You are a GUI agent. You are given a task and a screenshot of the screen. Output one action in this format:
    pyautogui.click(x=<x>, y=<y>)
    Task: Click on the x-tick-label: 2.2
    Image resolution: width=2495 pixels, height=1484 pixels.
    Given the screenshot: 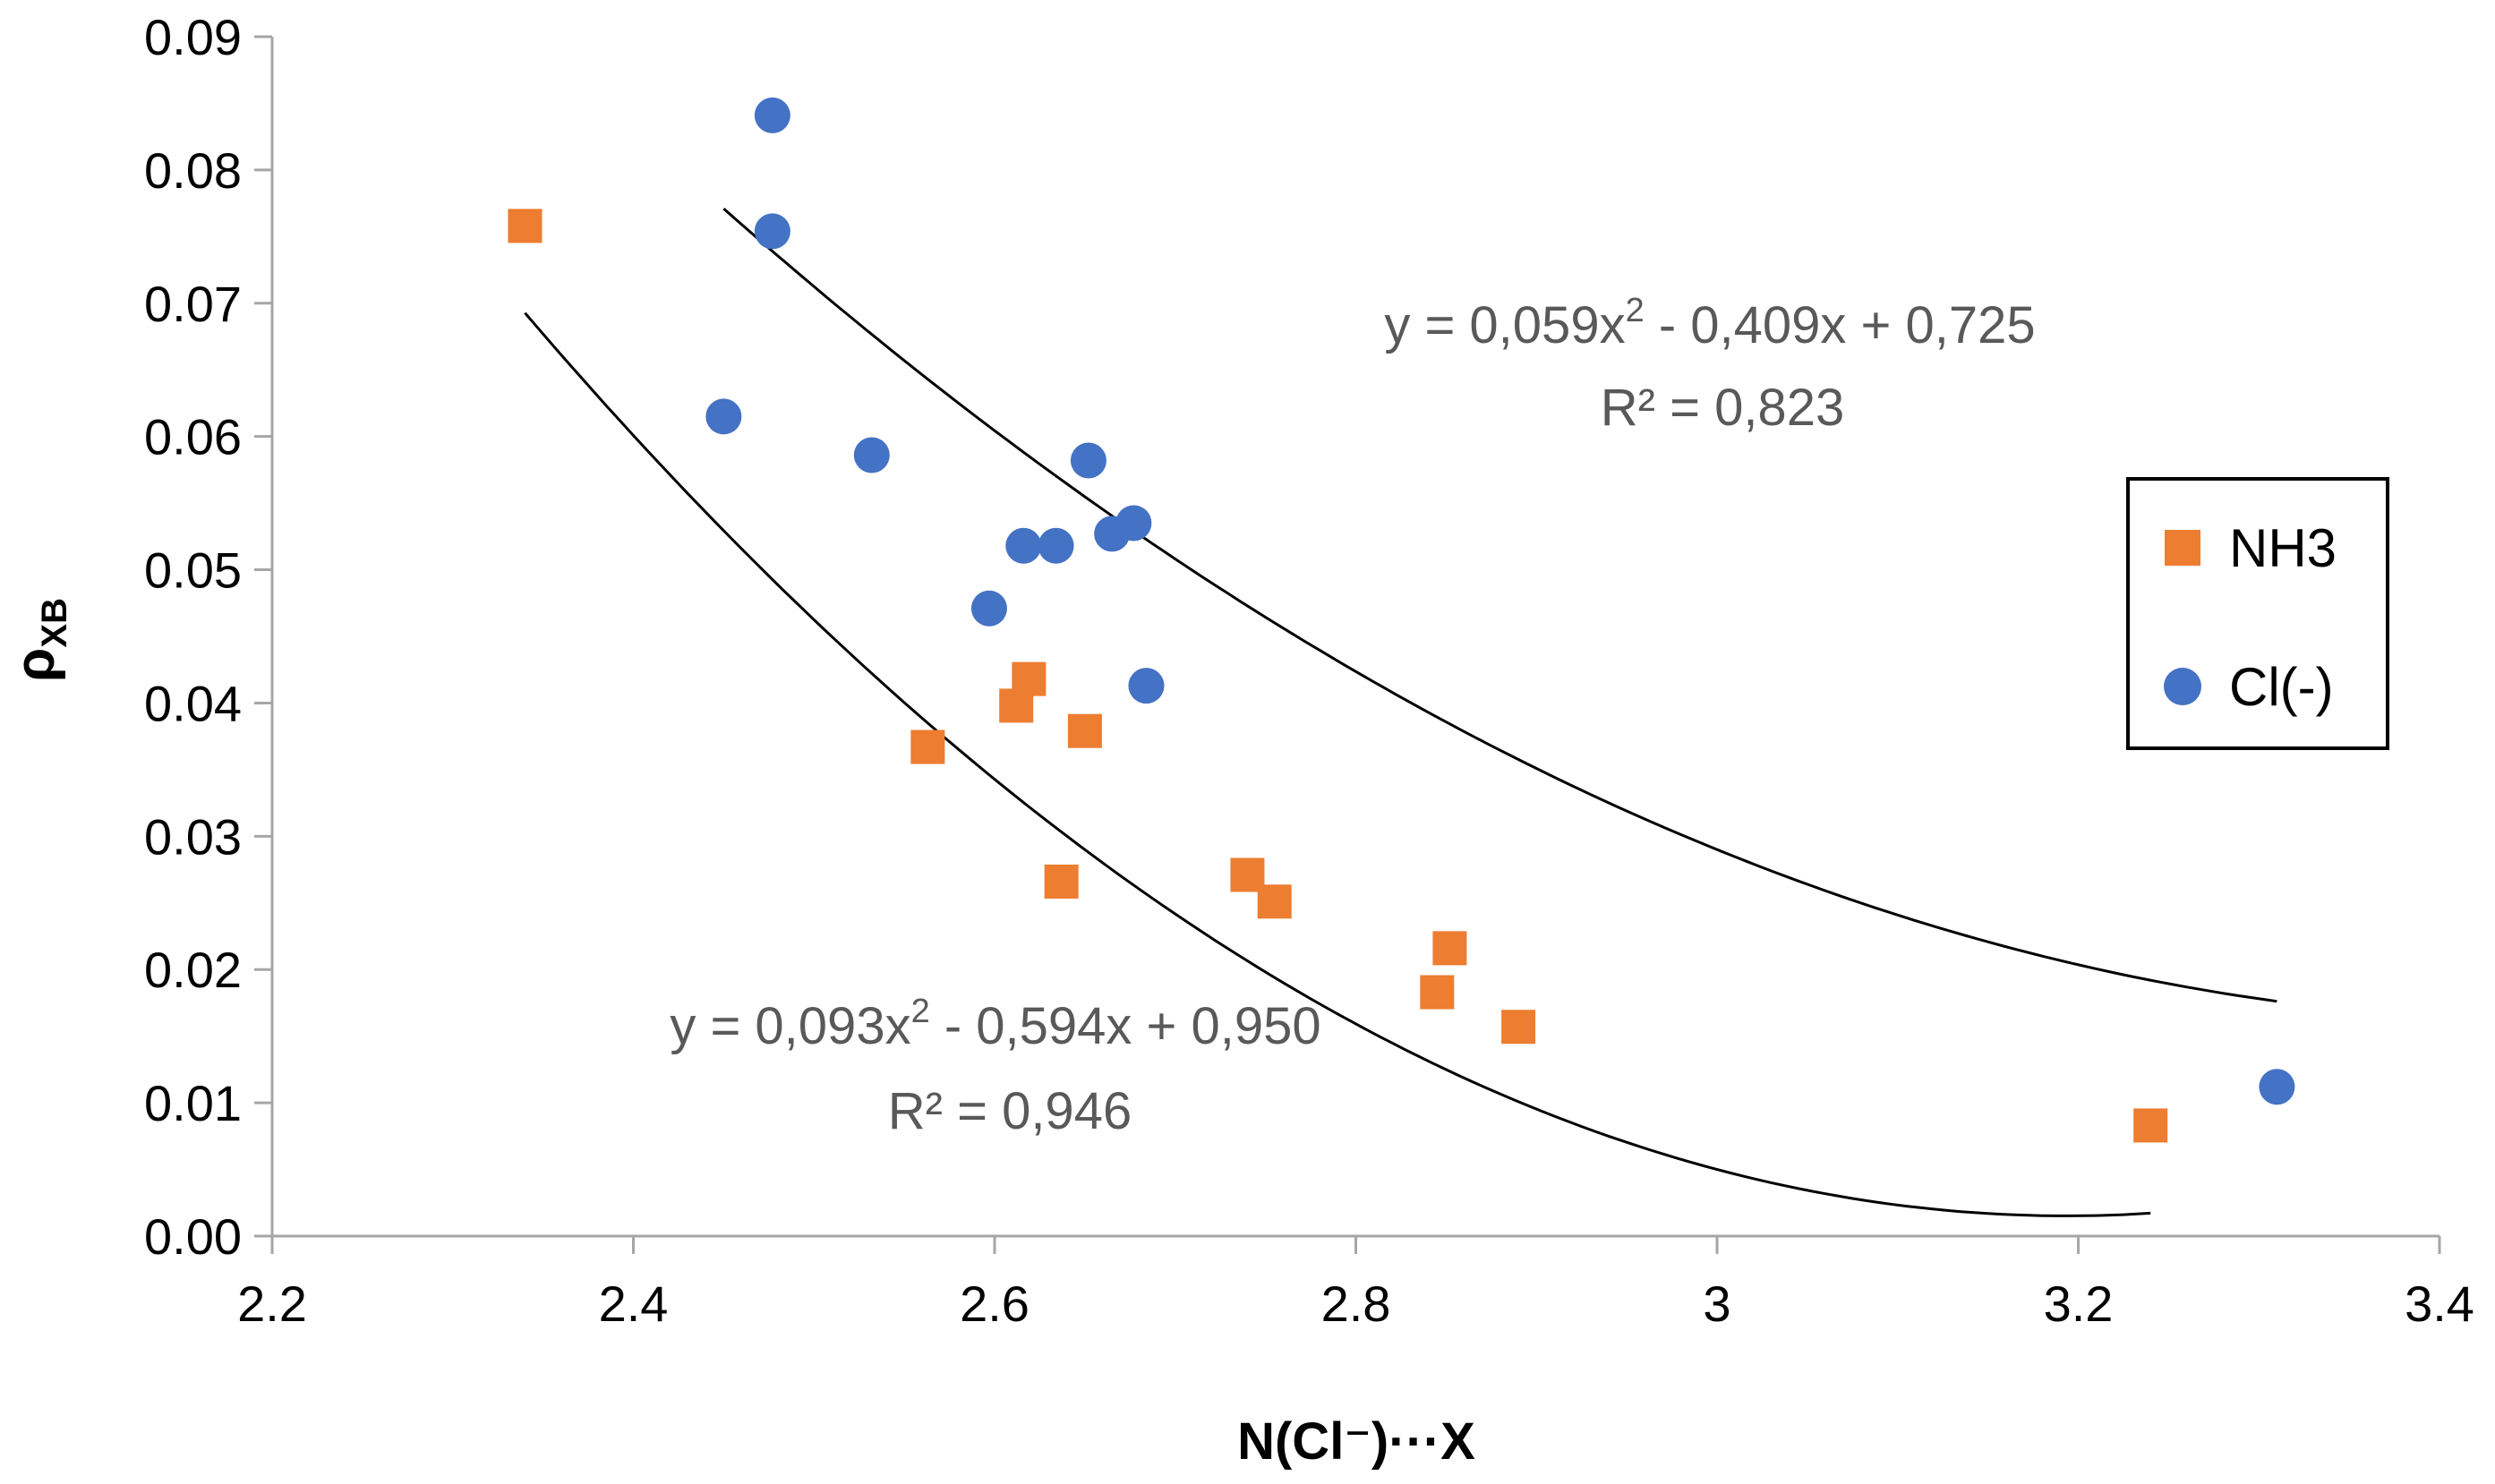 What is the action you would take?
    pyautogui.click(x=272, y=1303)
    